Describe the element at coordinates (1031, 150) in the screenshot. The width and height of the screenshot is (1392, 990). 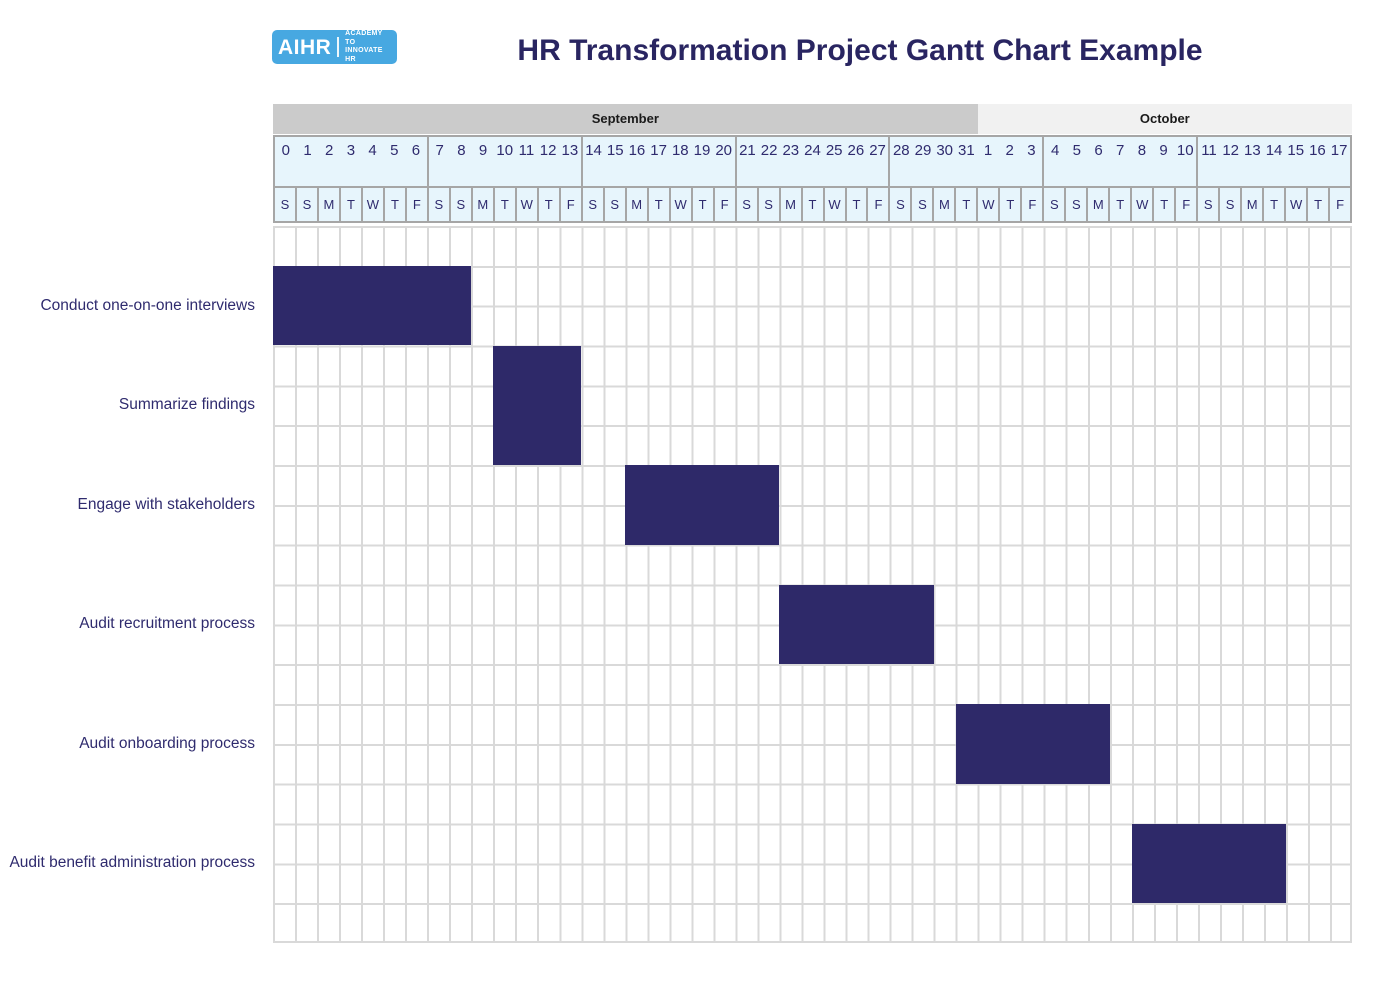
I see `day-number: 3` at that location.